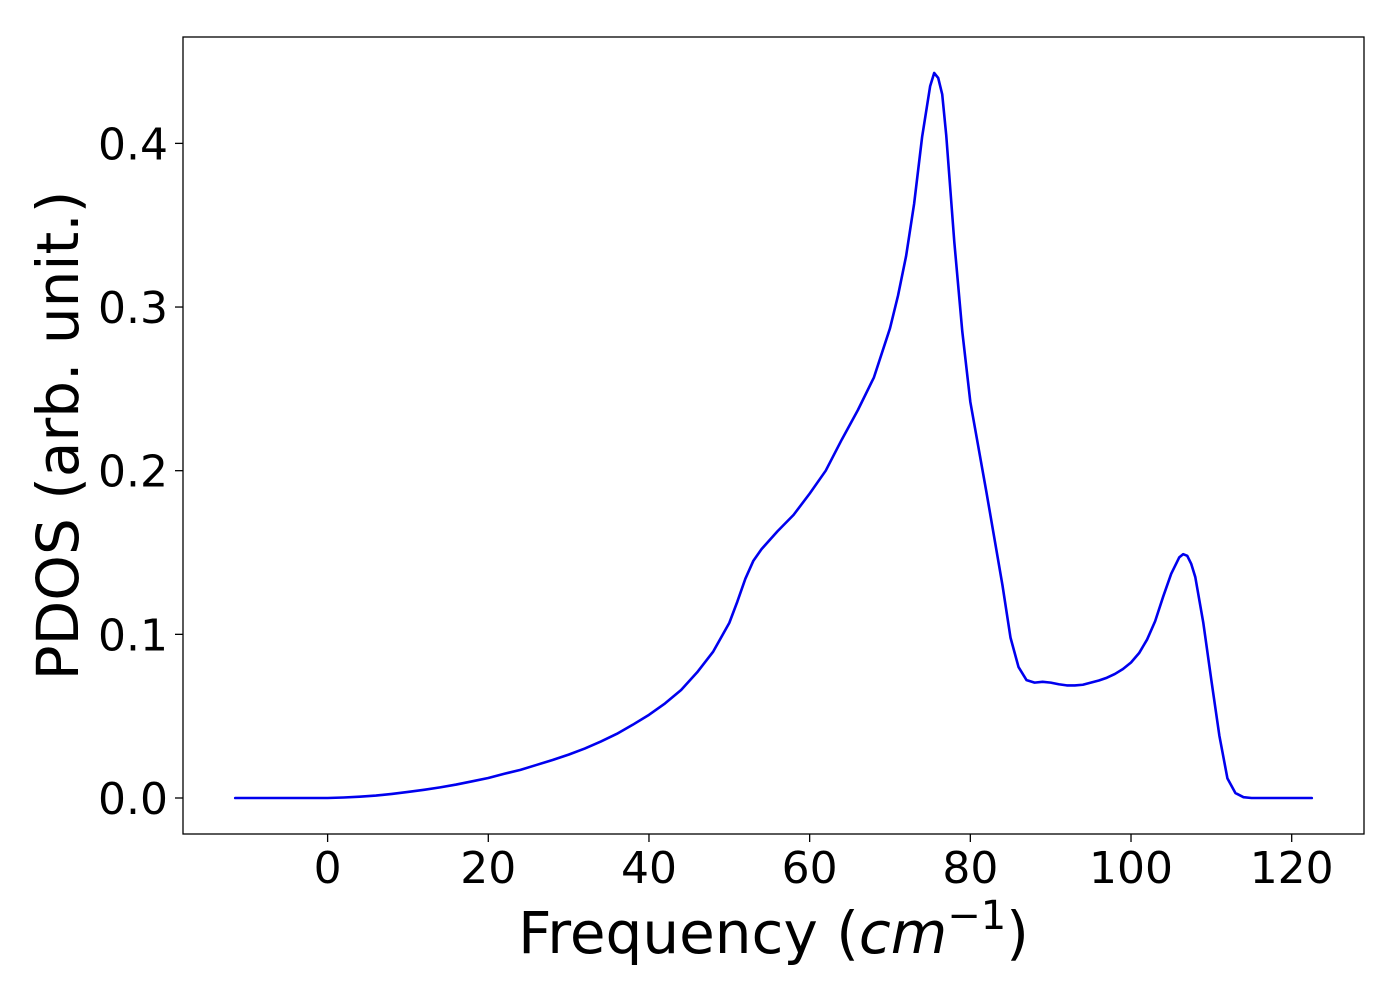 This screenshot has width=1400, height=1000. What do you see at coordinates (58, 436) in the screenshot?
I see `y-axis-label: PDOS (arb. unit.)` at bounding box center [58, 436].